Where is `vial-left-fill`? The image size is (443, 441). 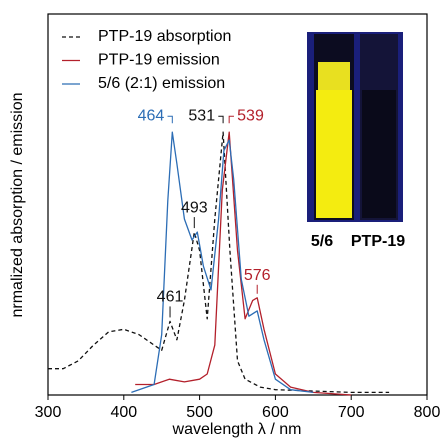
vial-left-fill is located at coordinates (334, 154).